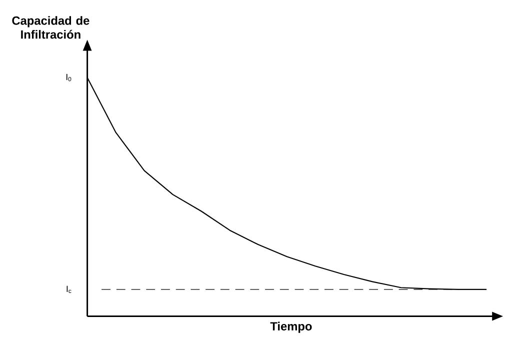 The height and width of the screenshot is (339, 510). I want to click on y-axis-title: Capacidad de Infiltración, so click(51, 27).